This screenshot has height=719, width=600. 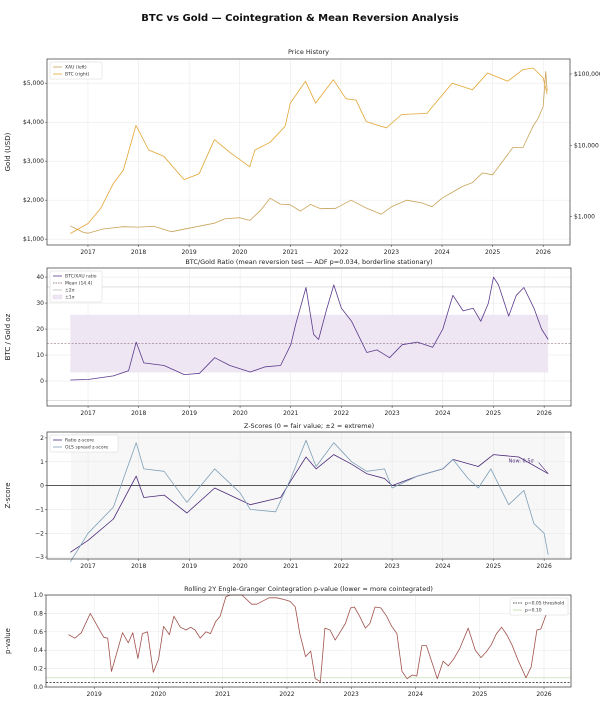 I want to click on axes-frame, so click(x=308, y=641).